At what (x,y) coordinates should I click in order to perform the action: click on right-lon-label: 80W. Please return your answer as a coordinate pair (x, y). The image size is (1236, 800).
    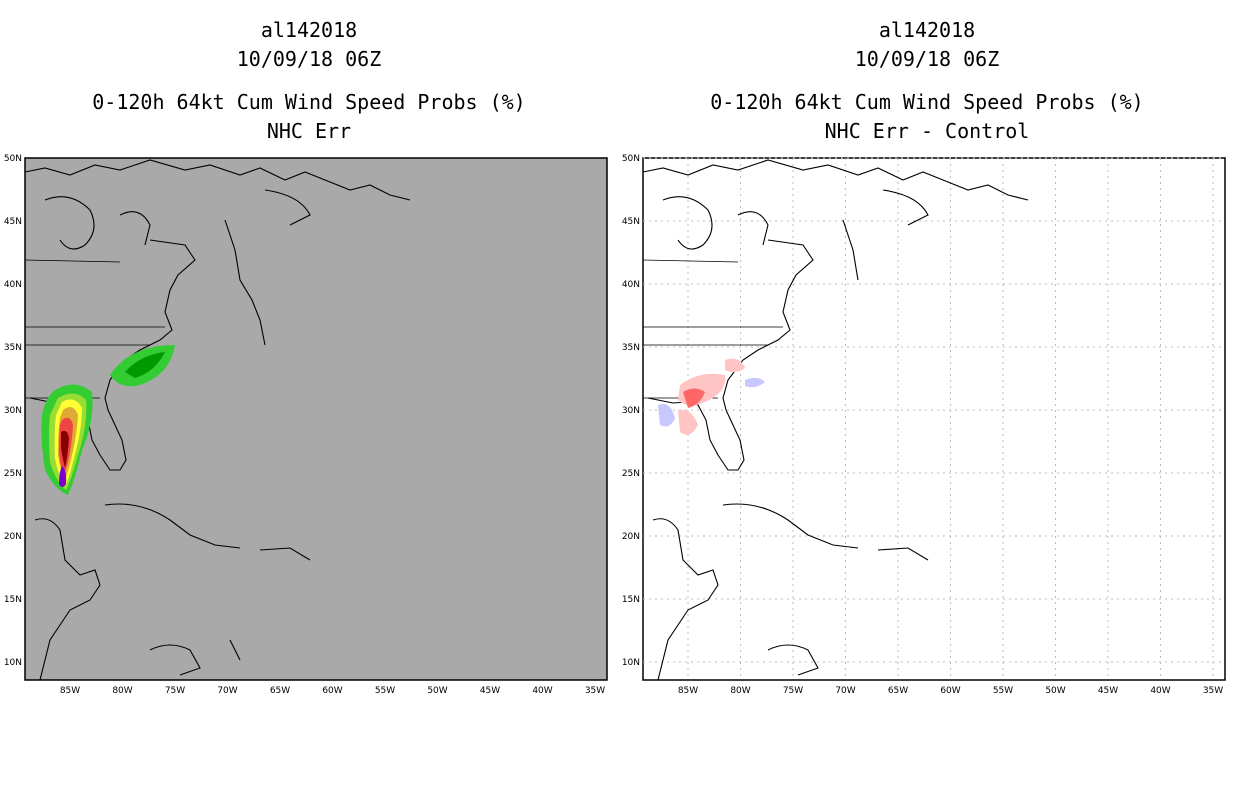
    Looking at the image, I should click on (740, 691).